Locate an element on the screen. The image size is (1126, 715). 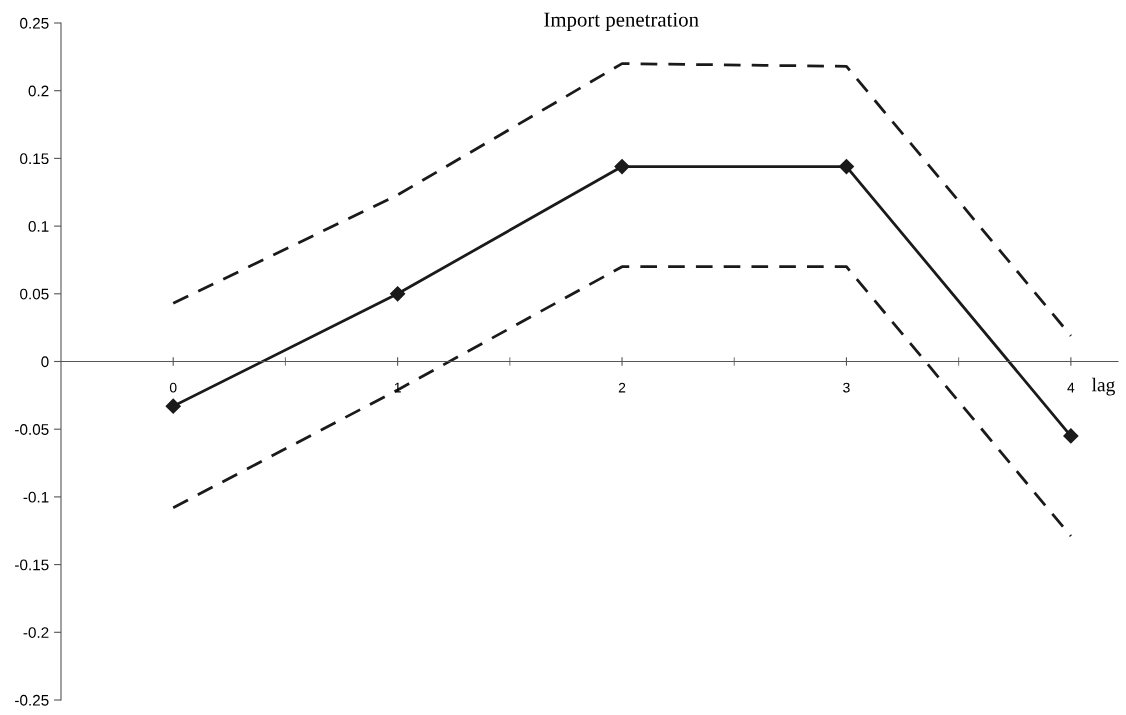
y-tick-label: 0.1 is located at coordinates (38, 226).